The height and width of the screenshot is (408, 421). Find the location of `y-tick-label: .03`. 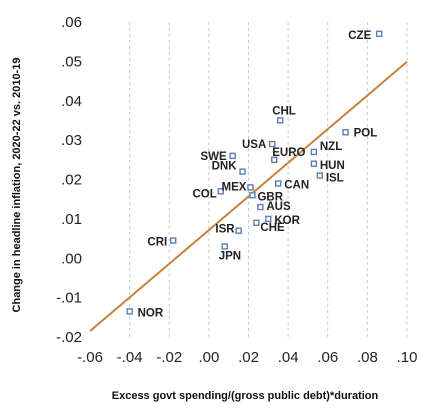

y-tick-label: .03 is located at coordinates (71, 140).